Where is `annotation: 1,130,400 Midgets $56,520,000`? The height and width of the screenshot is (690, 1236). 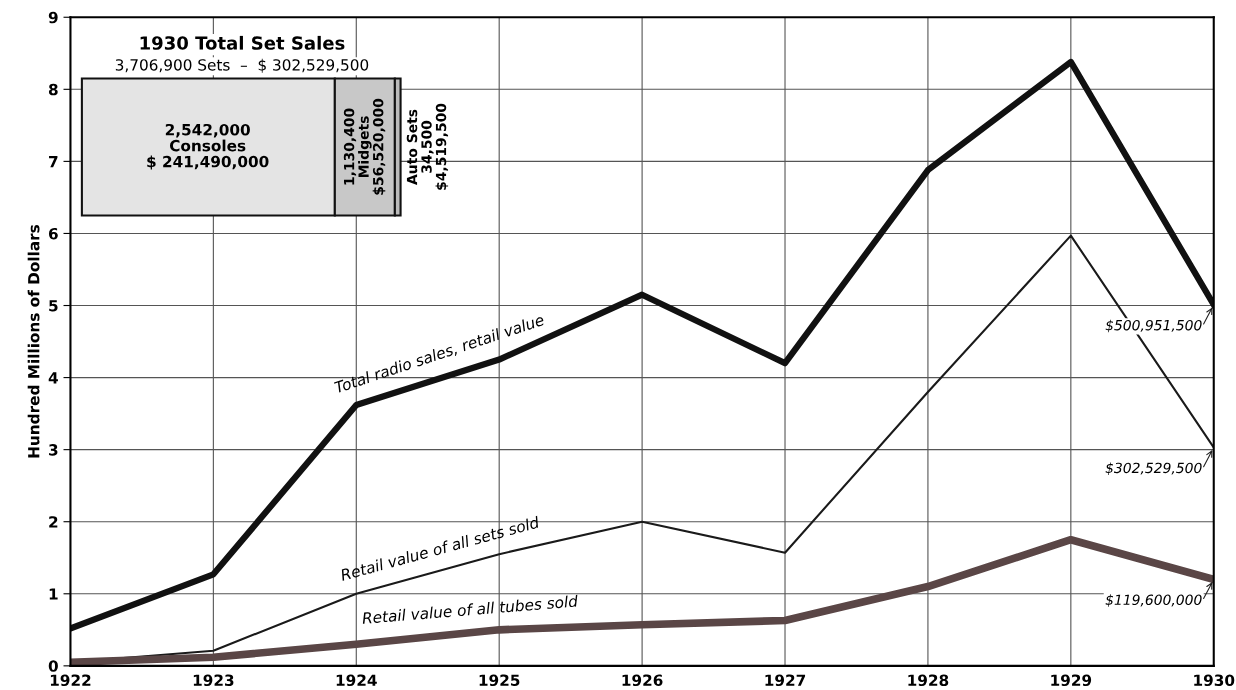 annotation: 1,130,400 Midgets $56,520,000 is located at coordinates (364, 146).